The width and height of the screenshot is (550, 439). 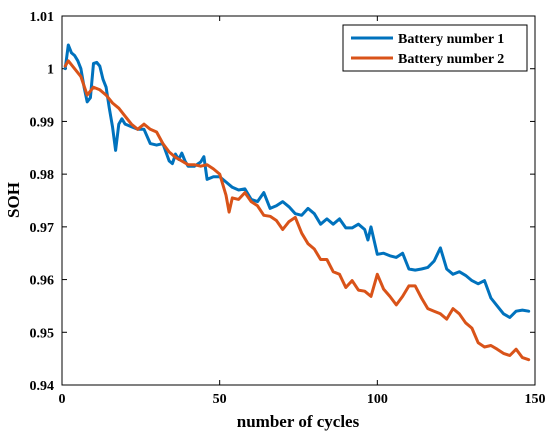 I want to click on legend-label-battery-1: Battery number 1, so click(x=451, y=39).